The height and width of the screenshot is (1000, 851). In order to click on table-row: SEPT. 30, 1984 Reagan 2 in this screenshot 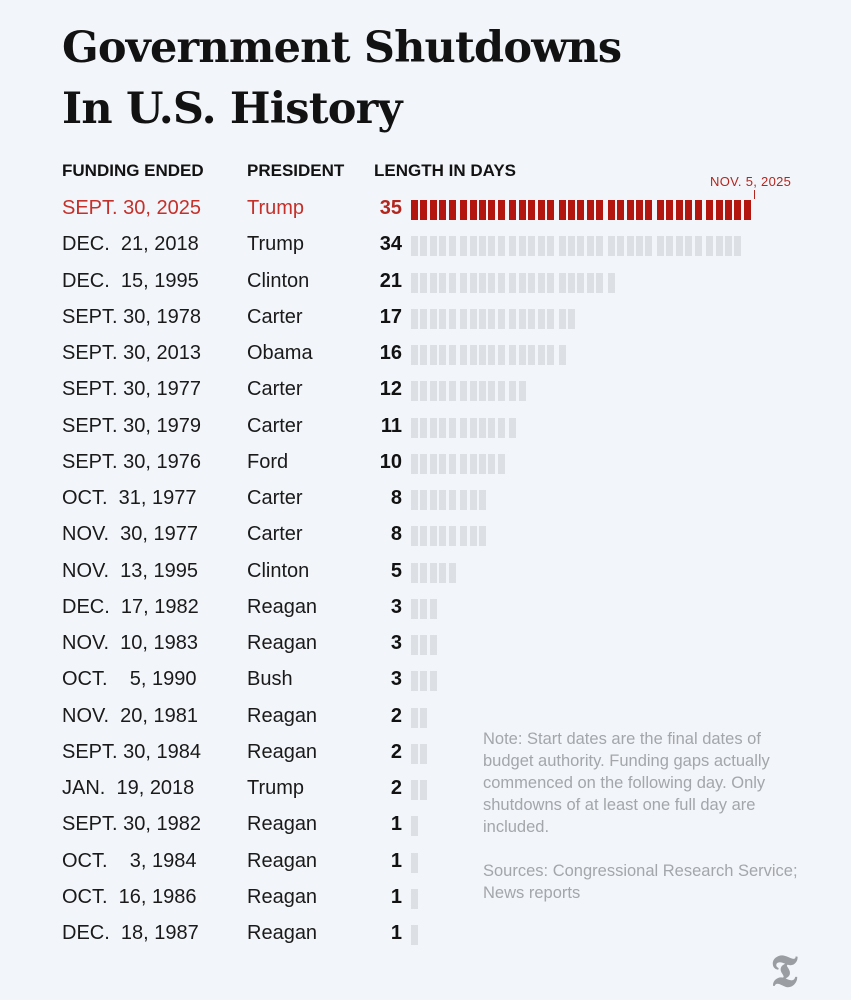, I will do `click(425, 754)`.